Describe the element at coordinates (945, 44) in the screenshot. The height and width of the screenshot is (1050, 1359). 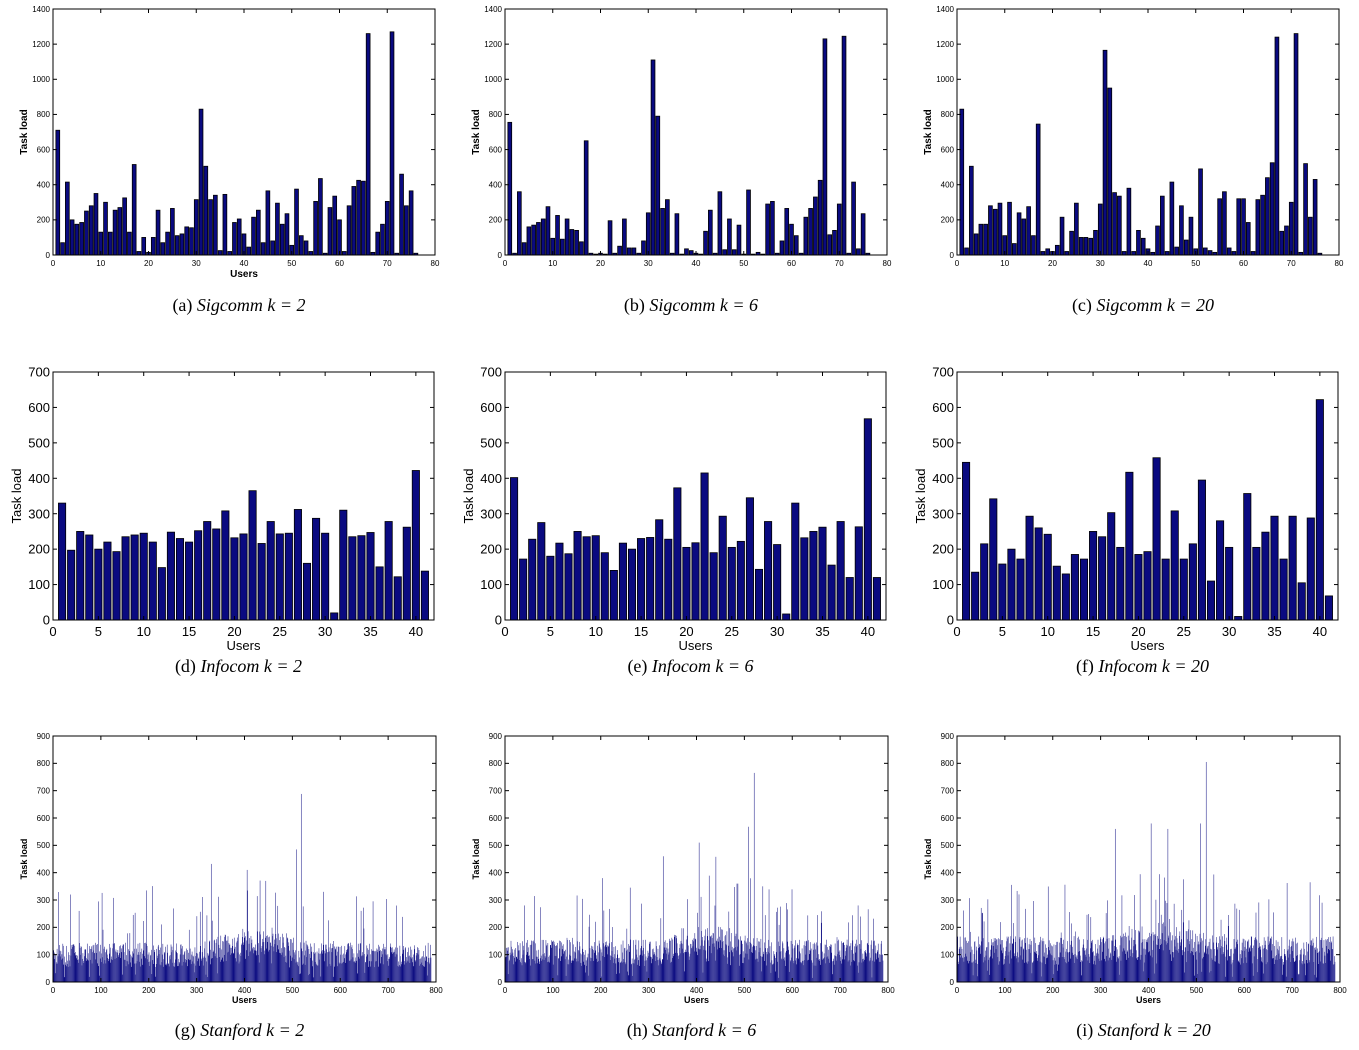
I see `y-tick-label: 1200` at that location.